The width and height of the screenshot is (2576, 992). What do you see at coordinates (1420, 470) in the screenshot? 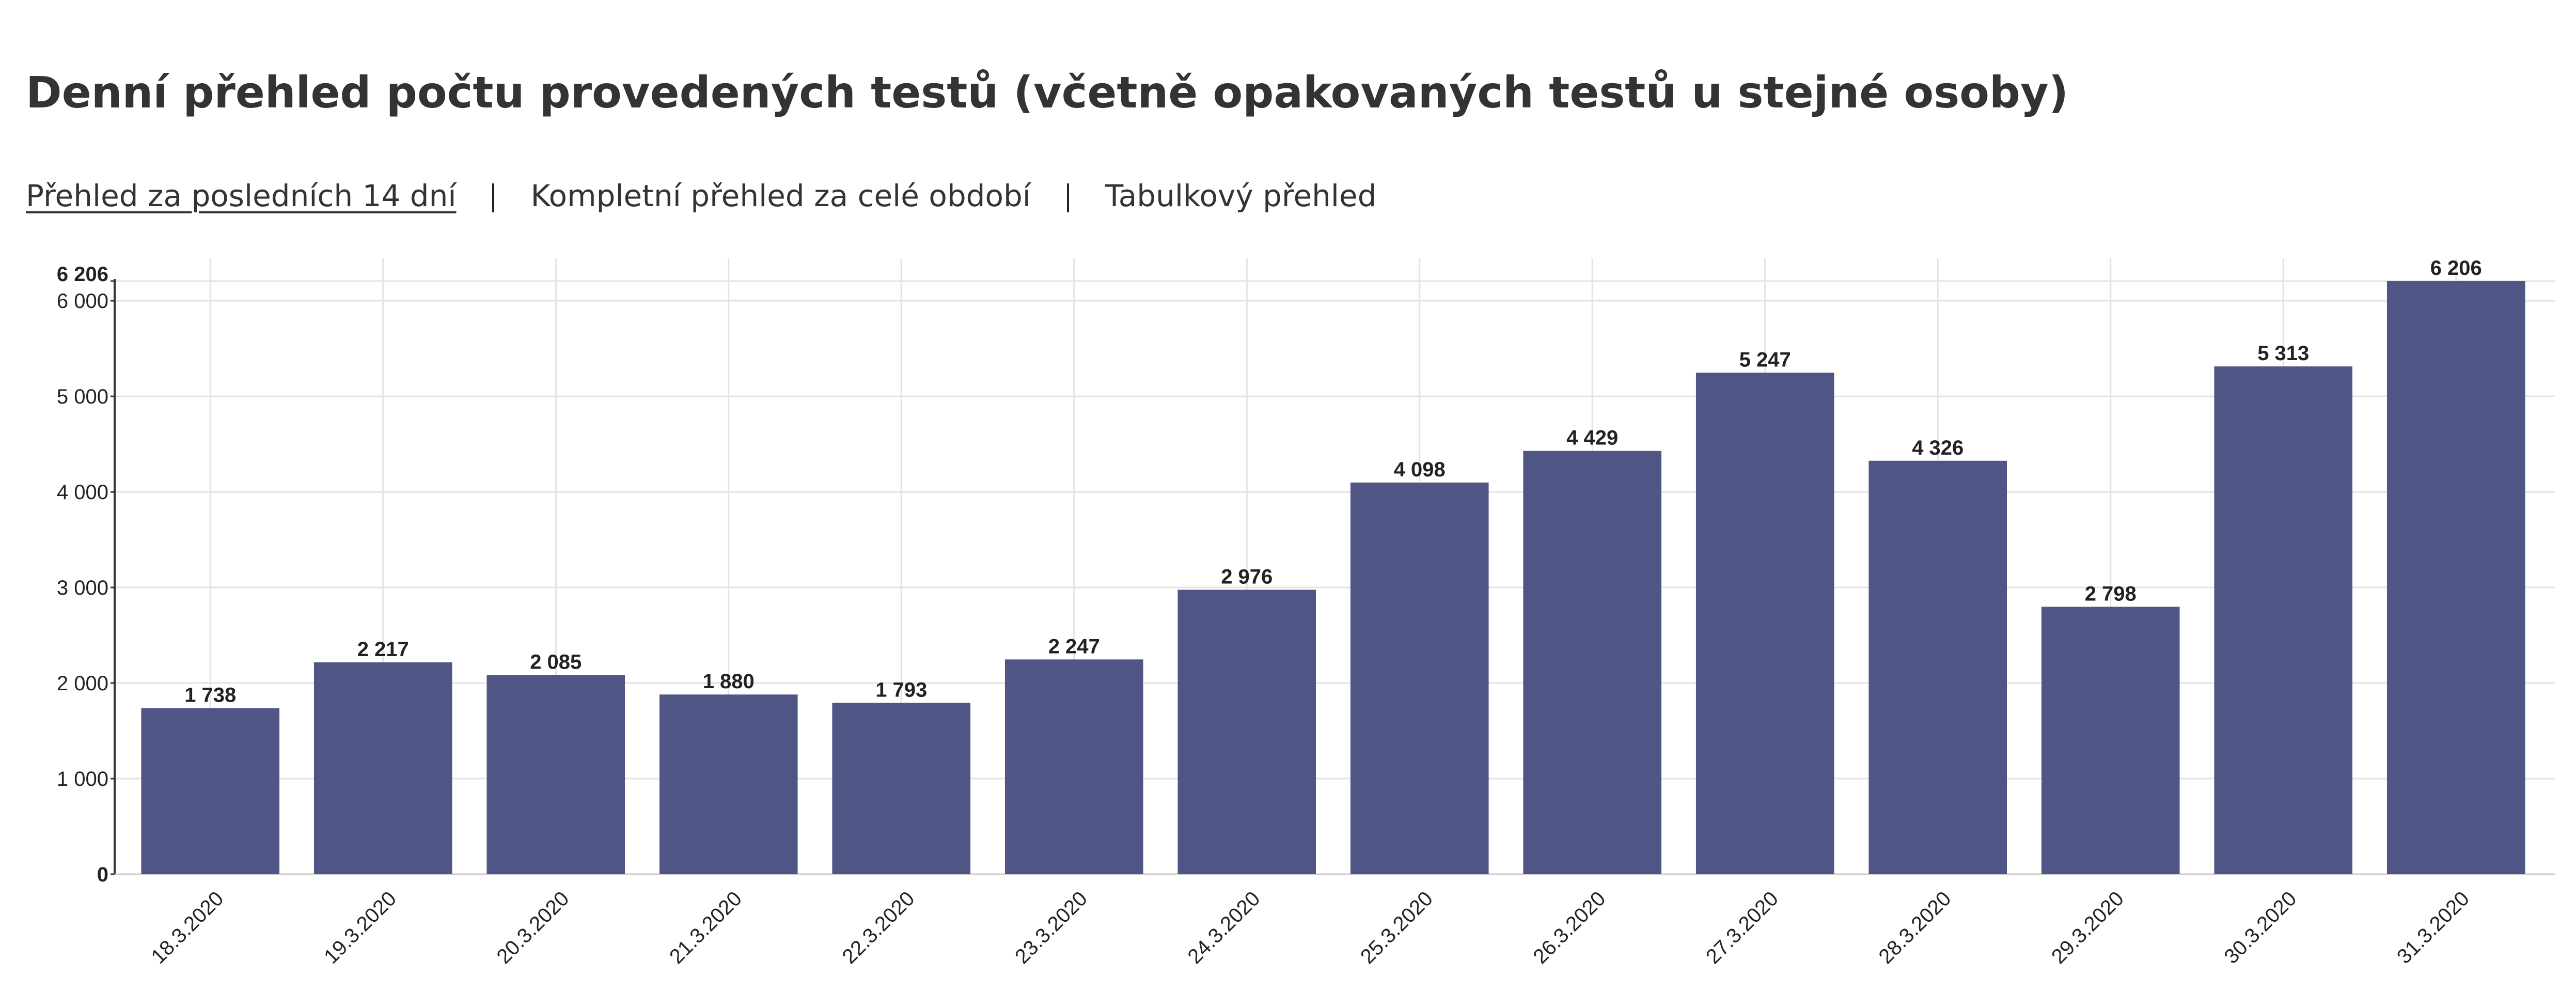
I see `value-label: 4 098` at bounding box center [1420, 470].